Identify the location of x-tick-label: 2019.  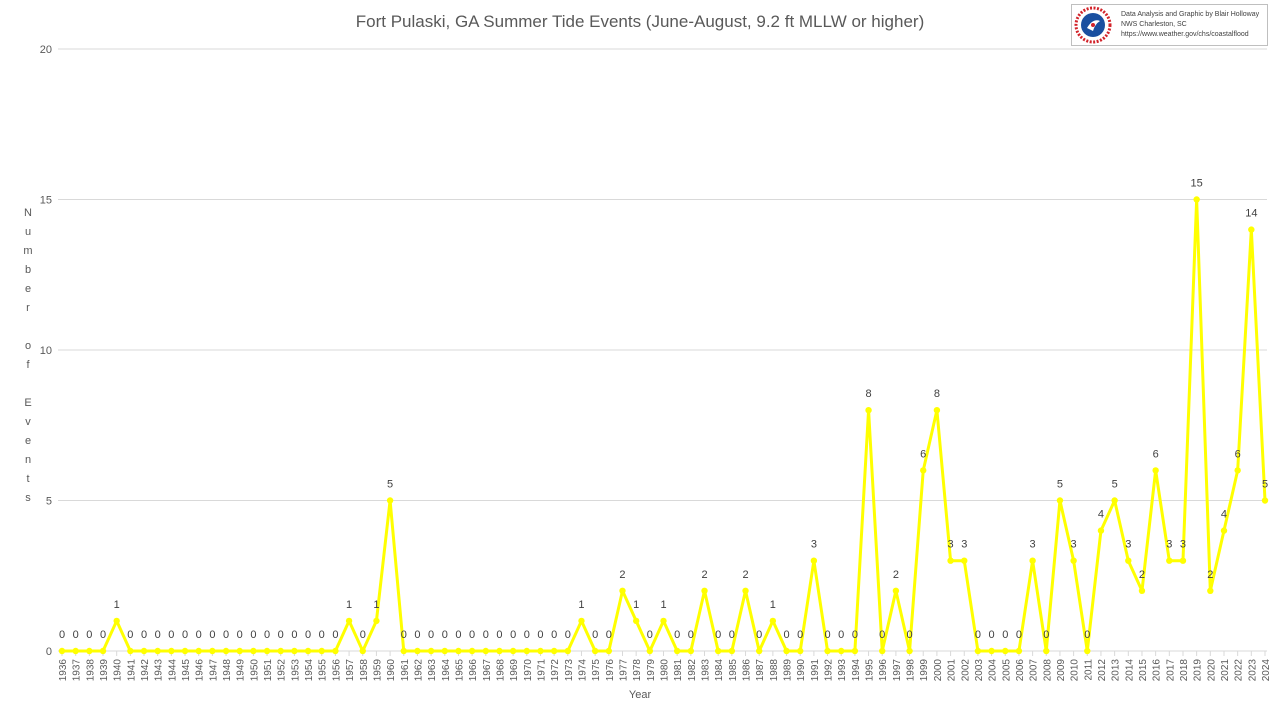
(1198, 670).